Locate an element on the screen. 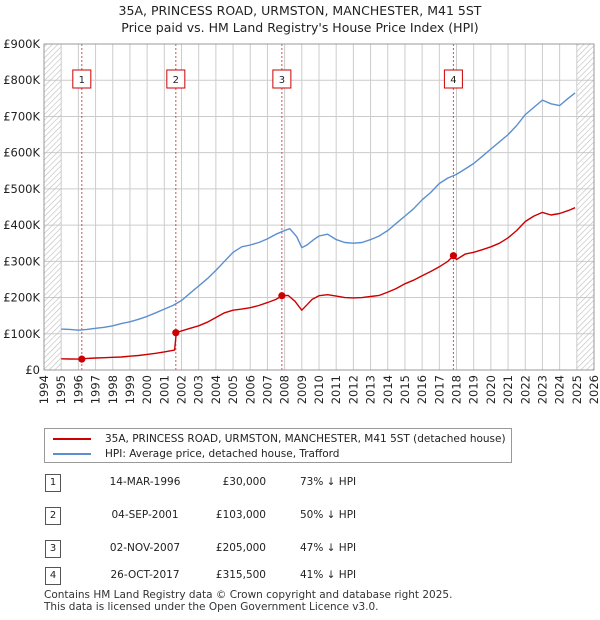 The height and width of the screenshot is (620, 600). y-tick-label: £400K is located at coordinates (21, 225).